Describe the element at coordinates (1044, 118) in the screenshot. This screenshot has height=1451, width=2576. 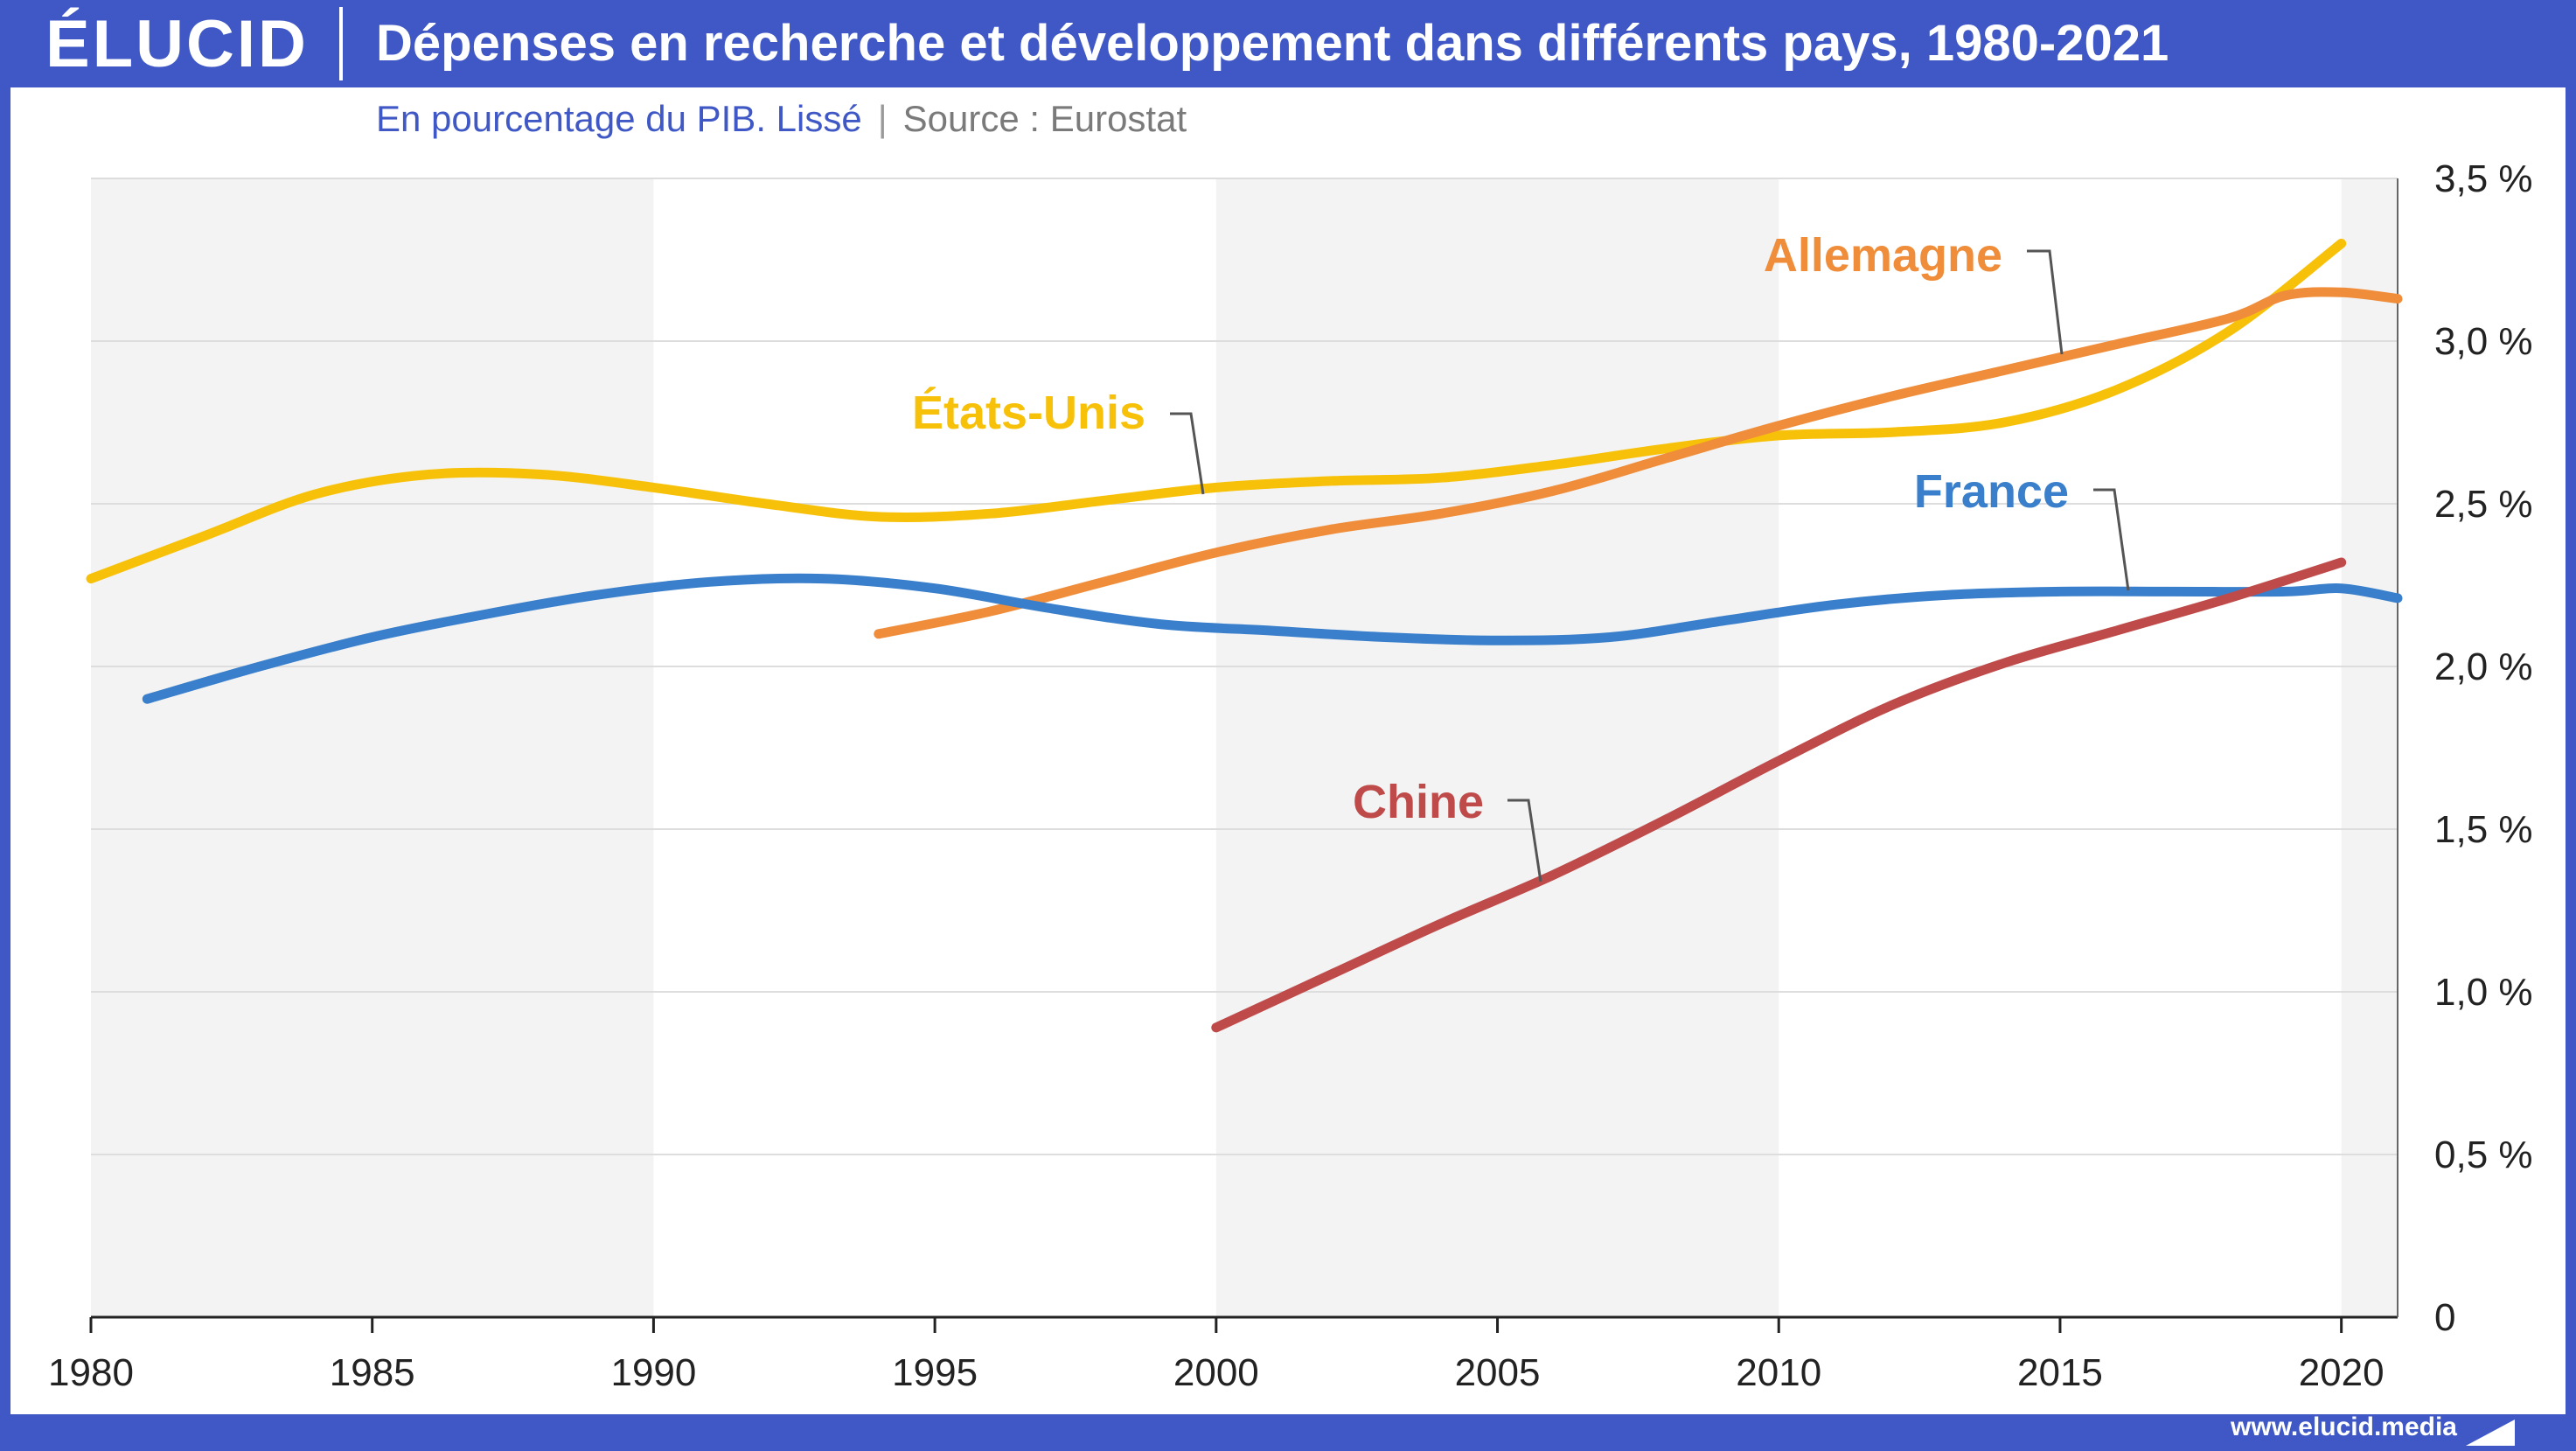
I see `source-text: Source : Eurostat` at that location.